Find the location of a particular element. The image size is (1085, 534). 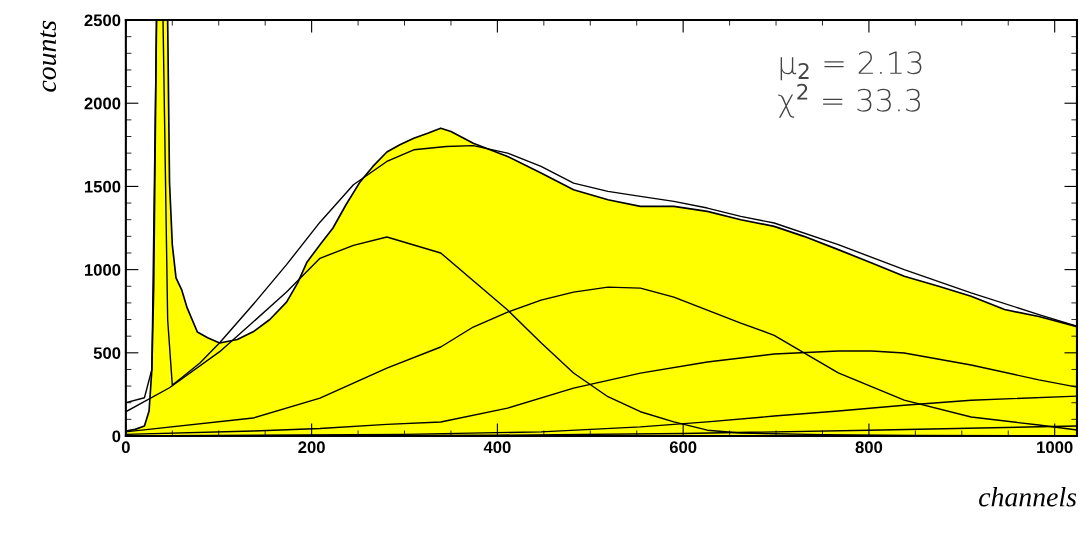

y-tick-label: 500 is located at coordinates (107, 353).